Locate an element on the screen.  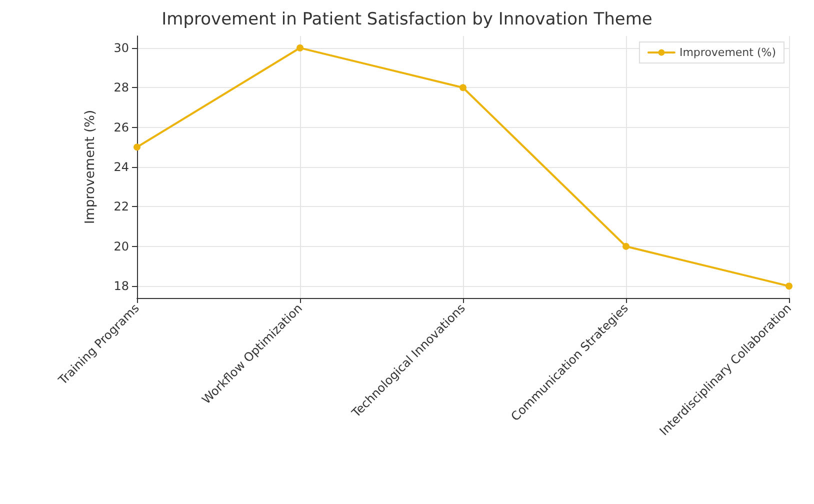
y-tick-label: 26 is located at coordinates (121, 127).